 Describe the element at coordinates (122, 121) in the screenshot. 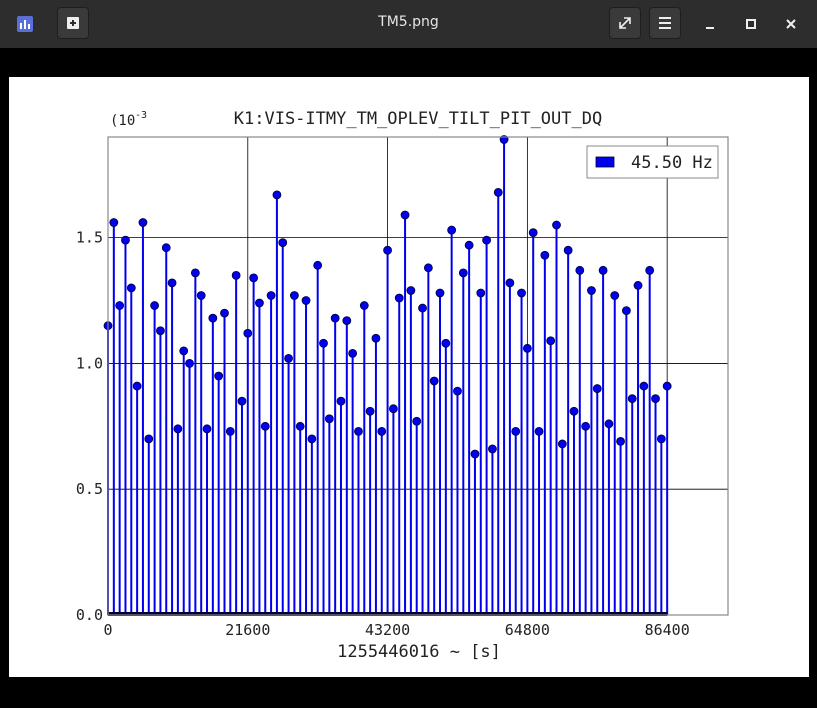

I see `y-multiplier: (10` at that location.